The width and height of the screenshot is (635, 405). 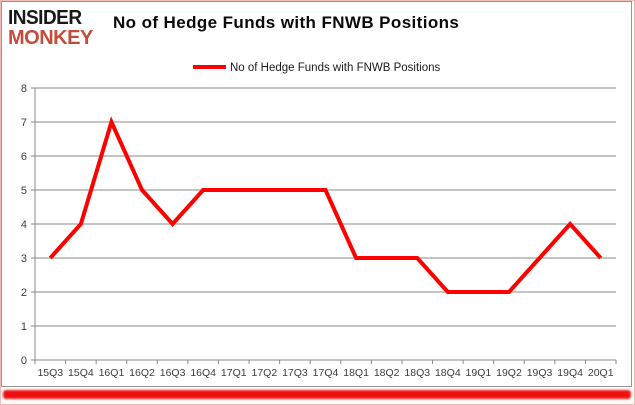 What do you see at coordinates (50, 38) in the screenshot?
I see `logo-monkey-text: MONKEY` at bounding box center [50, 38].